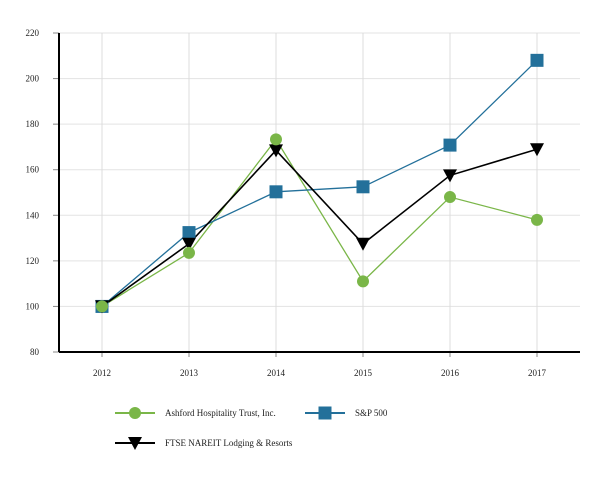  What do you see at coordinates (220, 413) in the screenshot?
I see `legend-label: Ashford Hospitality Trust, Inc.` at bounding box center [220, 413].